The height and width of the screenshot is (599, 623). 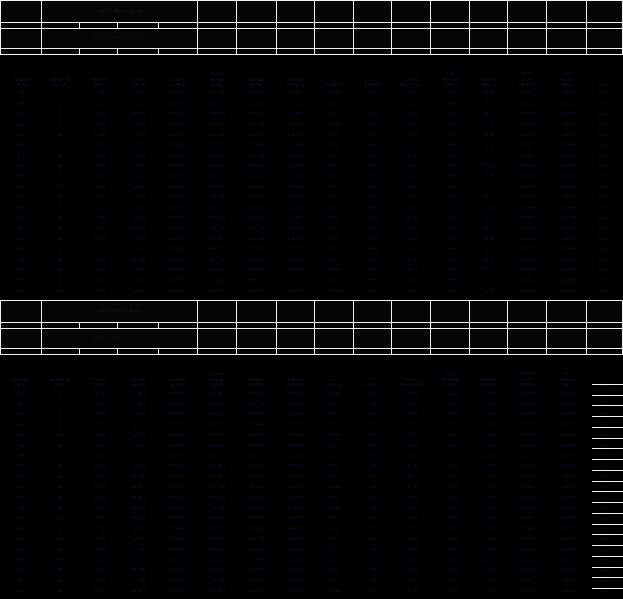 What do you see at coordinates (21, 508) in the screenshot?
I see `cell-datapoint: 423` at bounding box center [21, 508].